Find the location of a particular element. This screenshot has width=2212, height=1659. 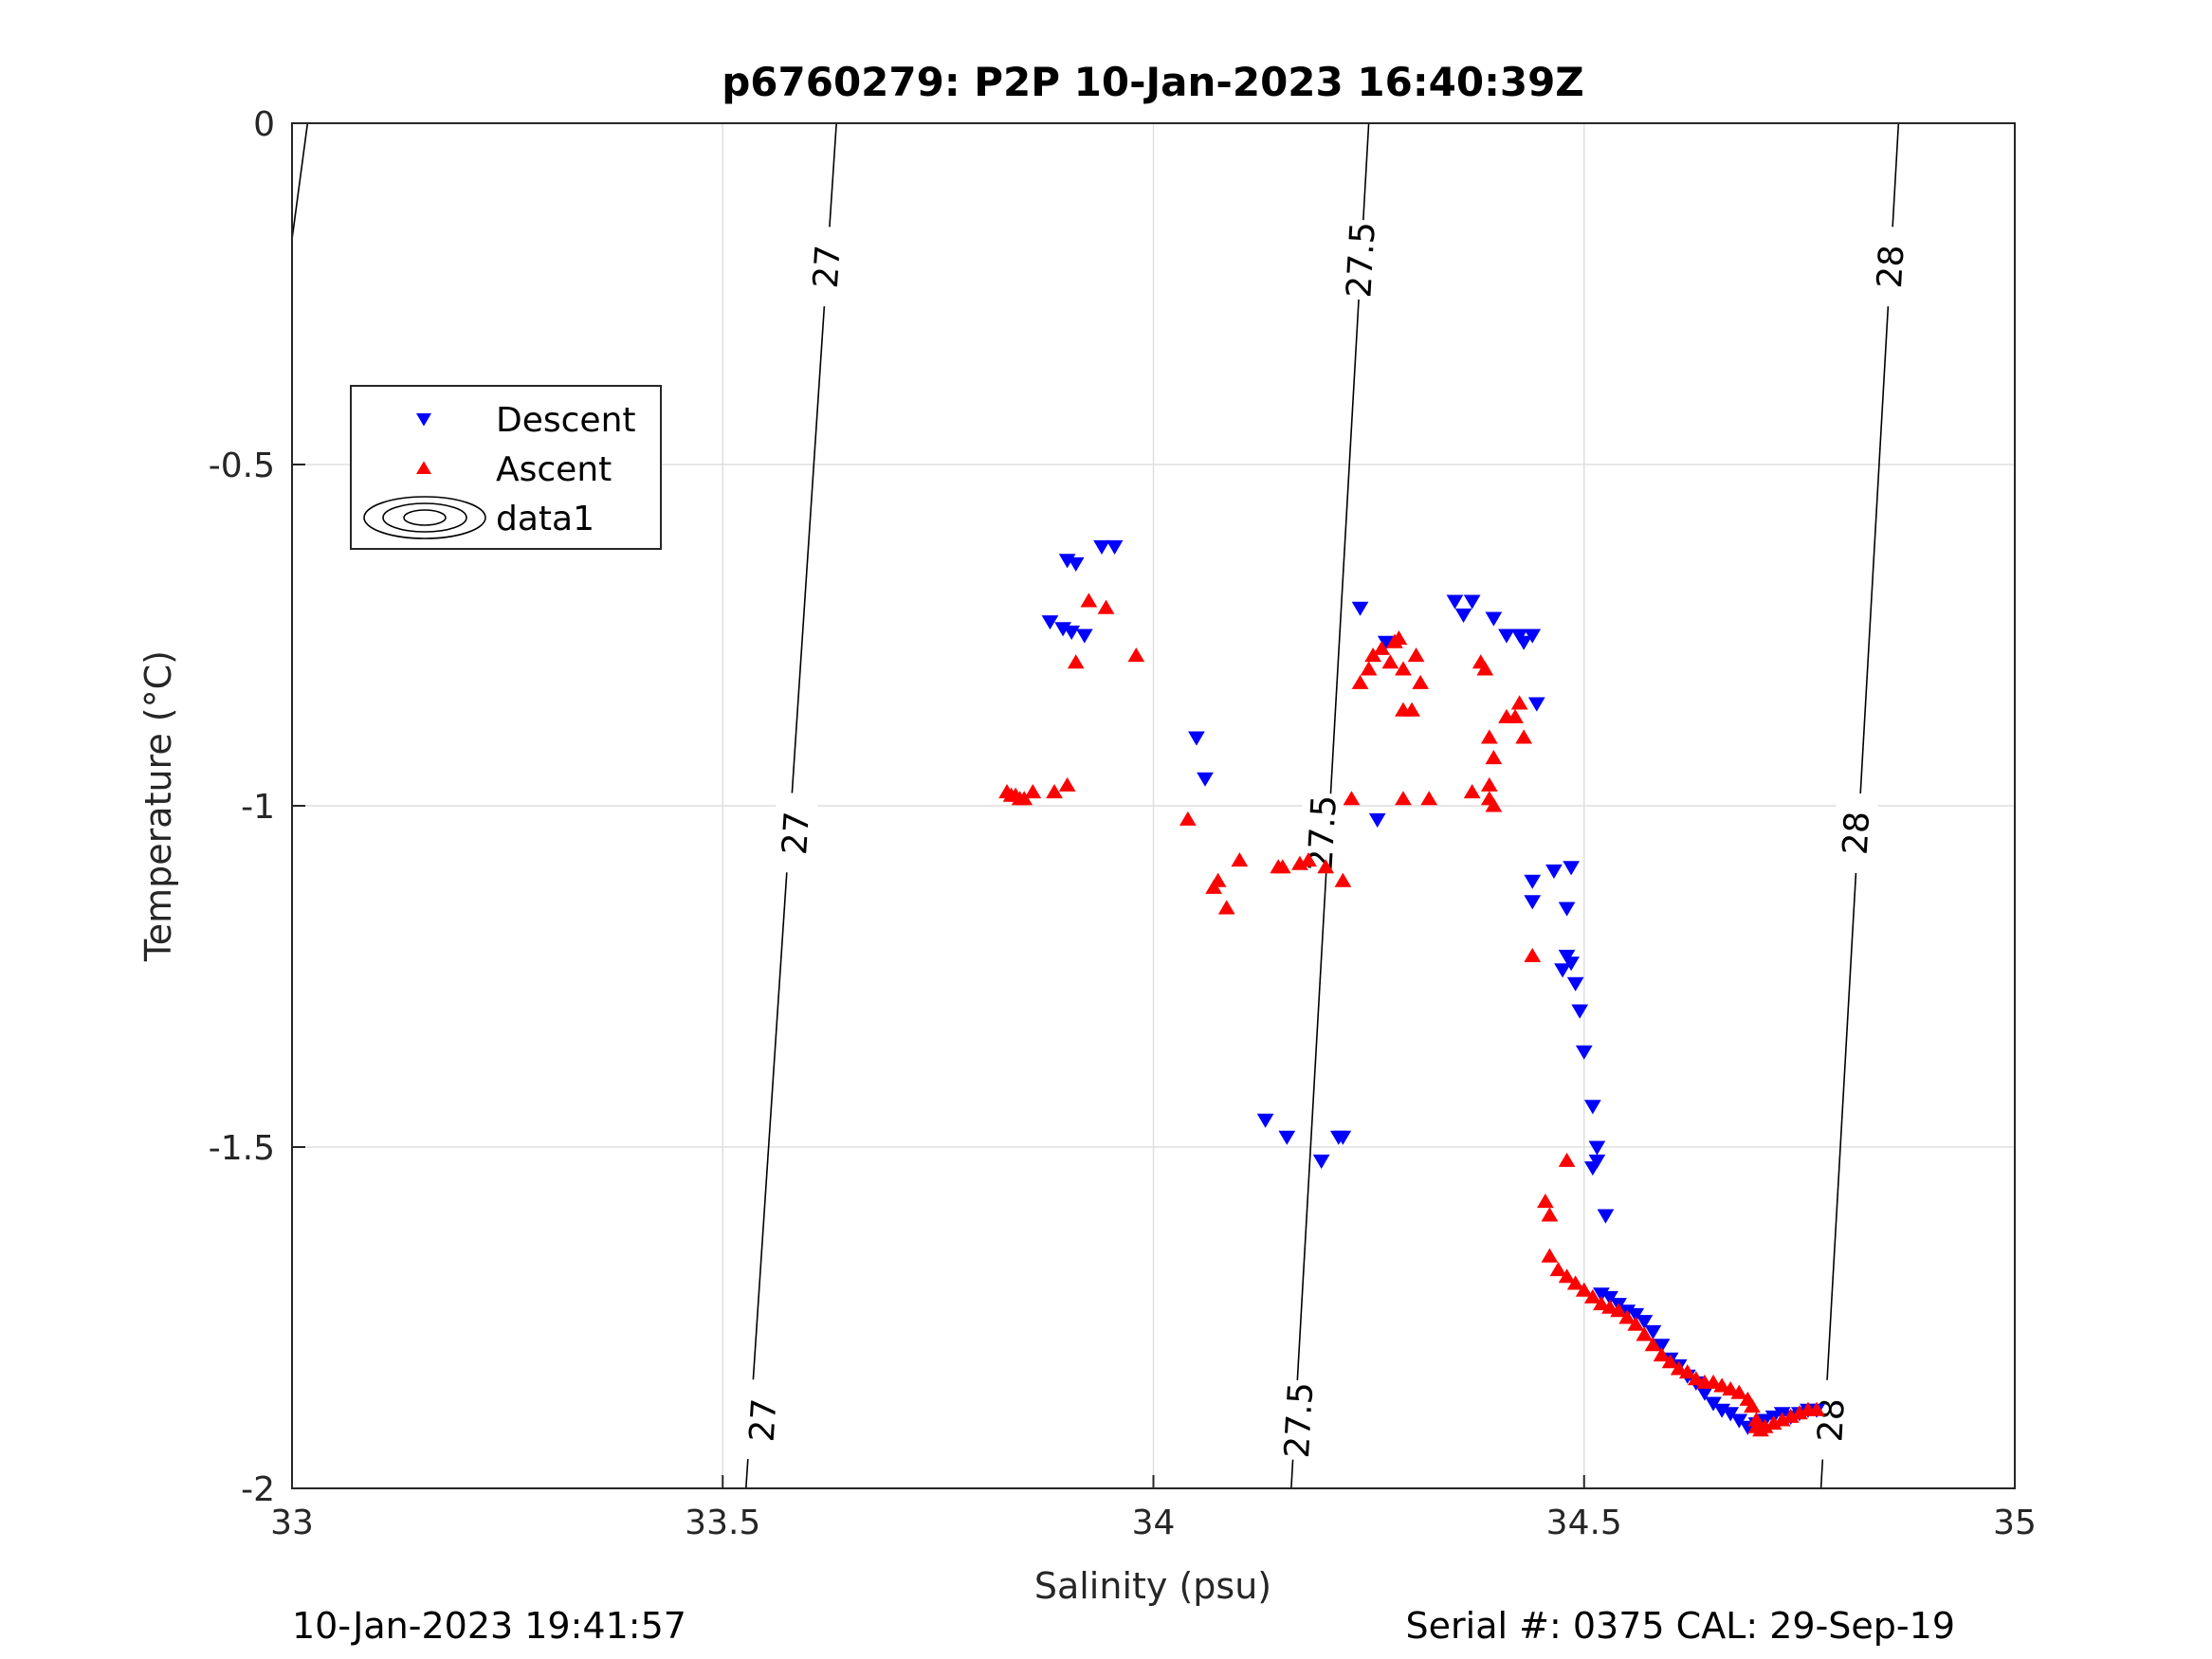

legend-box is located at coordinates (506, 467).